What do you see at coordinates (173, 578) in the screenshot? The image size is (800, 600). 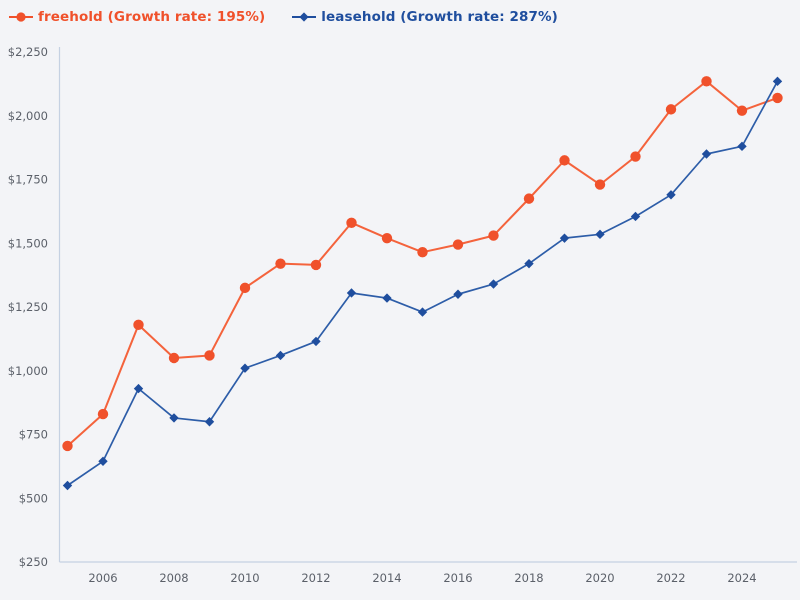 I see `x-tick-label: 2008` at bounding box center [173, 578].